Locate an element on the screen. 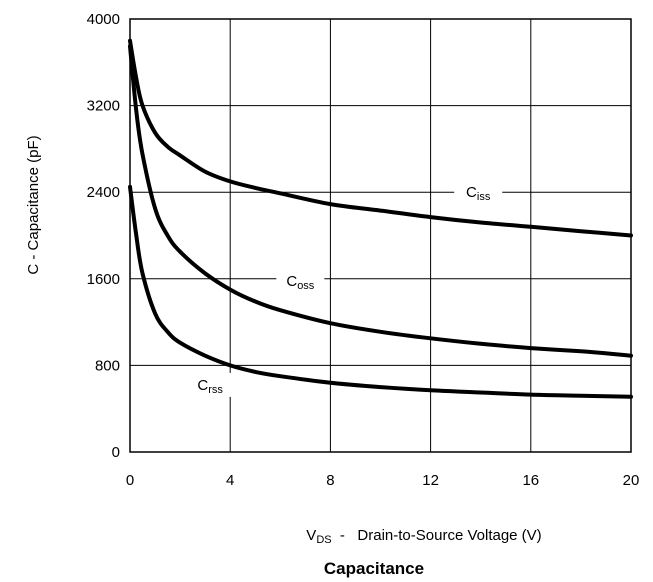 The image size is (653, 582). x-axis-title: VDS - Drain-to-Source Voltage (V) is located at coordinates (423, 536).